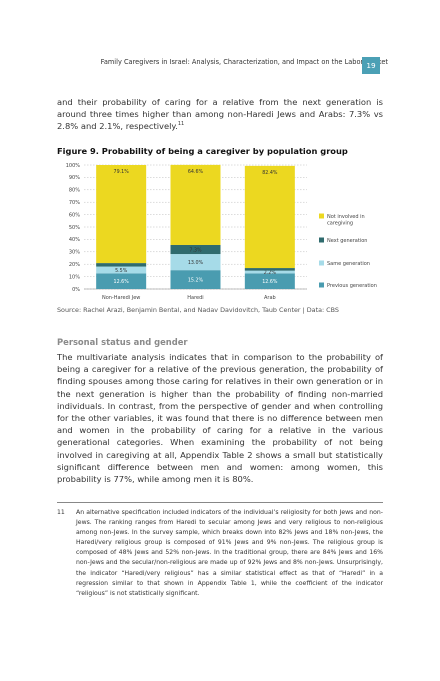  Describe the element at coordinates (76, 290) in the screenshot. I see `y-tick-label: 0%` at that location.